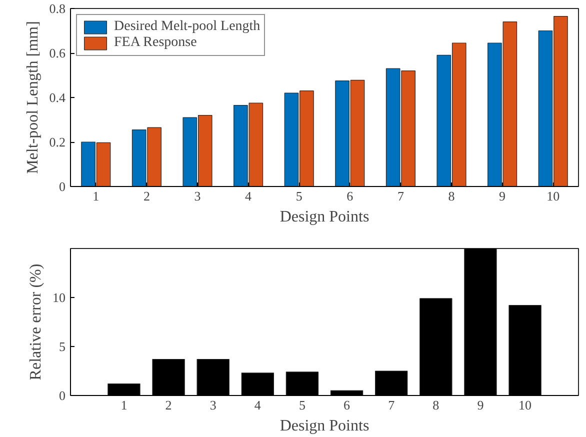 This screenshot has height=437, width=586. I want to click on y-tick-label: 0.8, so click(57, 8).